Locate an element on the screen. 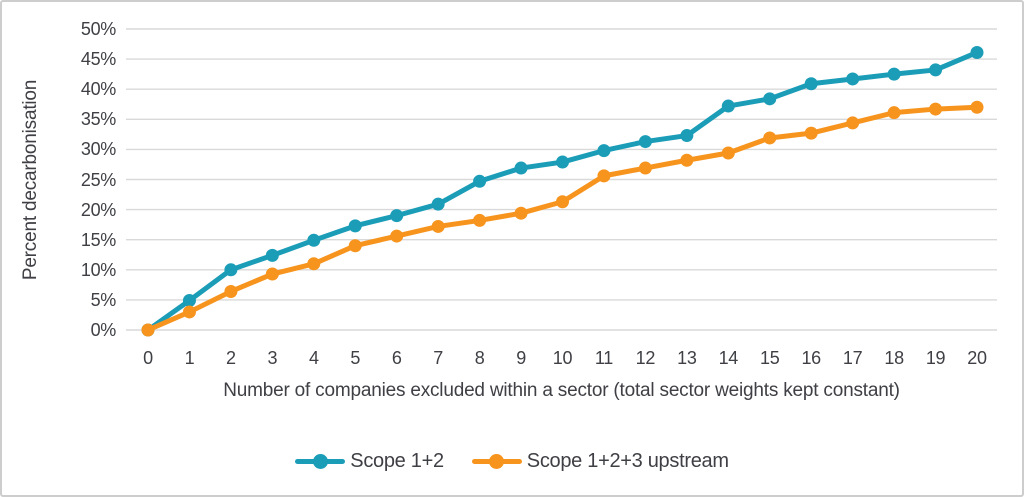 This screenshot has height=497, width=1024. y-tick-label: 5% is located at coordinates (103, 299).